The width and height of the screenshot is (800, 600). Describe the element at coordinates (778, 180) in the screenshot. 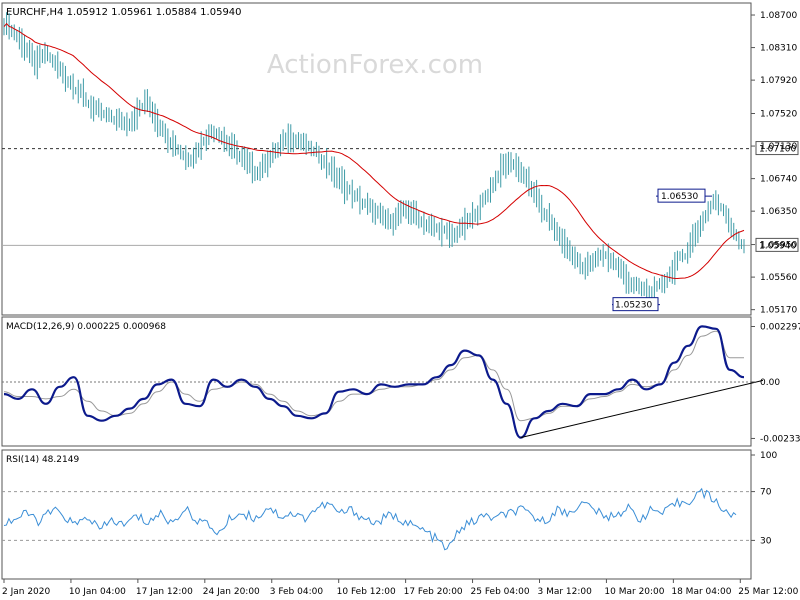

I see `price-y-tick-label: 1.06740` at that location.